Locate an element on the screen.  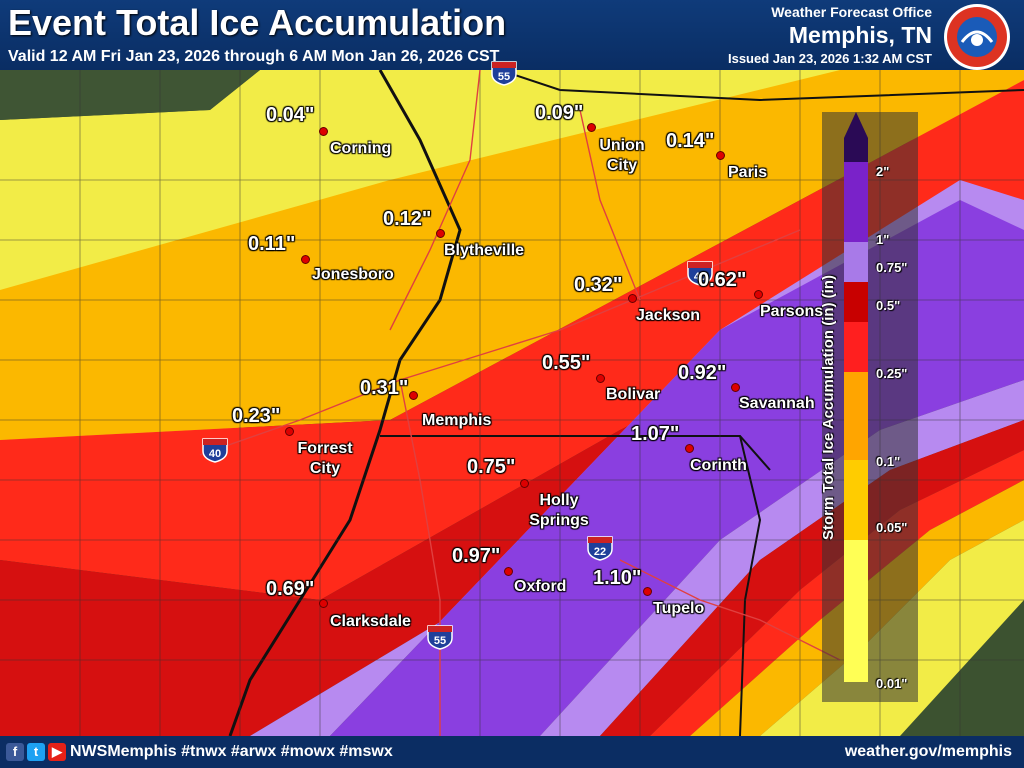
satellite-se is located at coordinates (962, 668).